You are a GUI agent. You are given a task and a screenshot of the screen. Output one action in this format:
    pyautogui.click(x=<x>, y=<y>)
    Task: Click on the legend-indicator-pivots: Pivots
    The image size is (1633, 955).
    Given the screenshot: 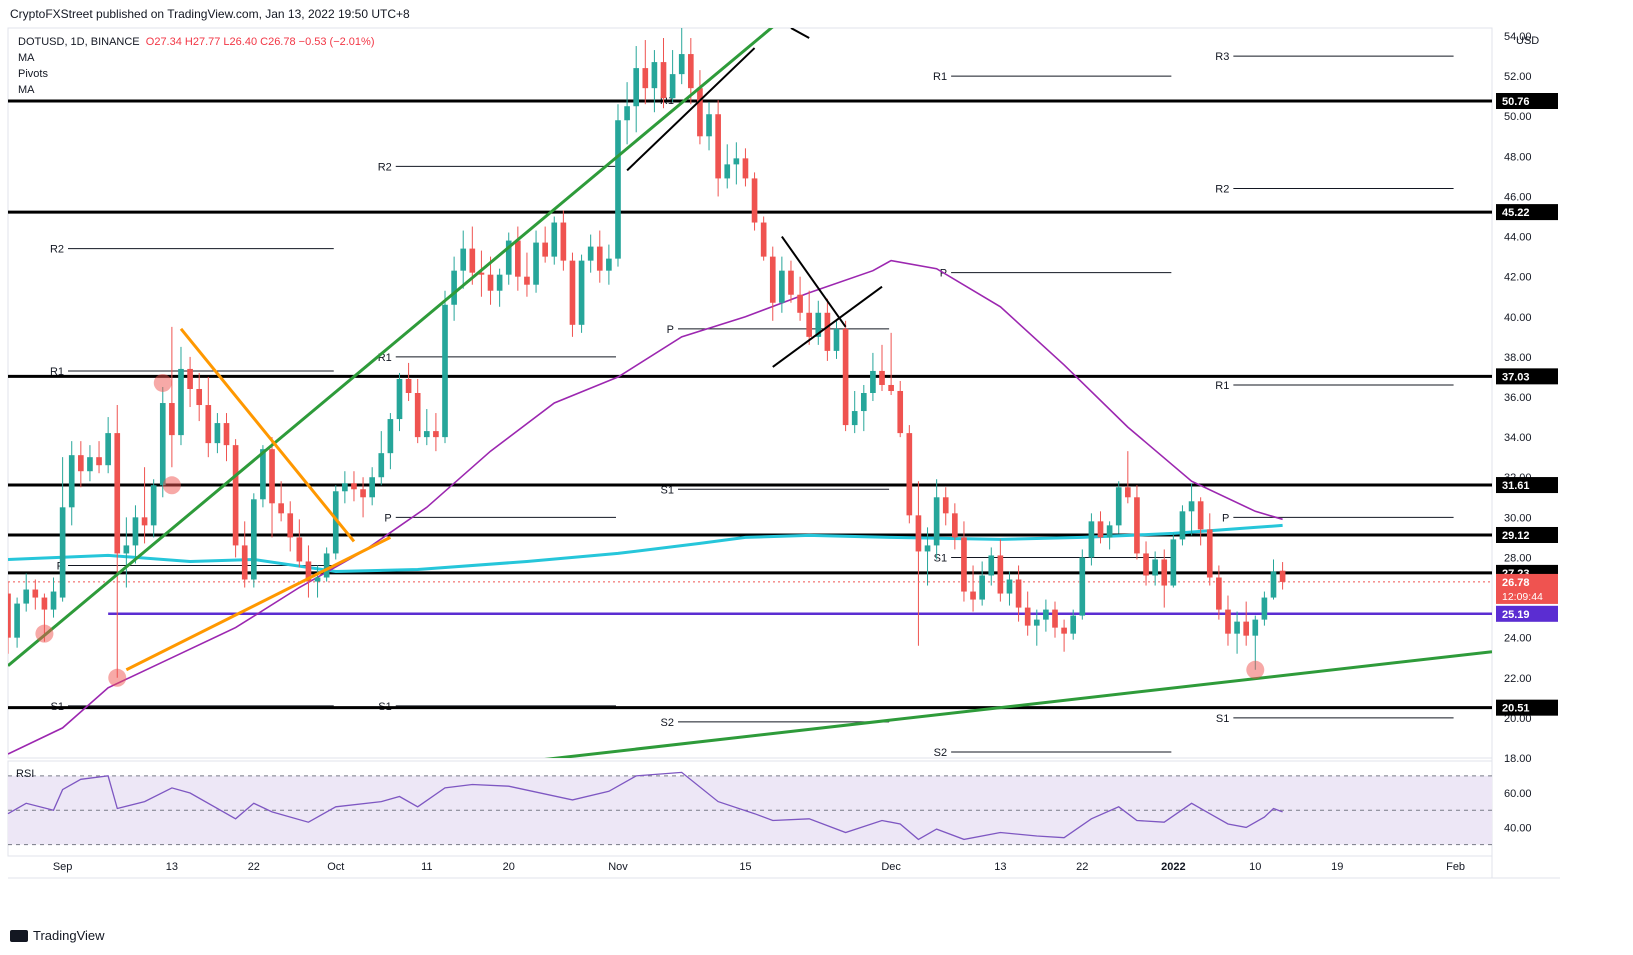 What is the action you would take?
    pyautogui.click(x=33, y=74)
    